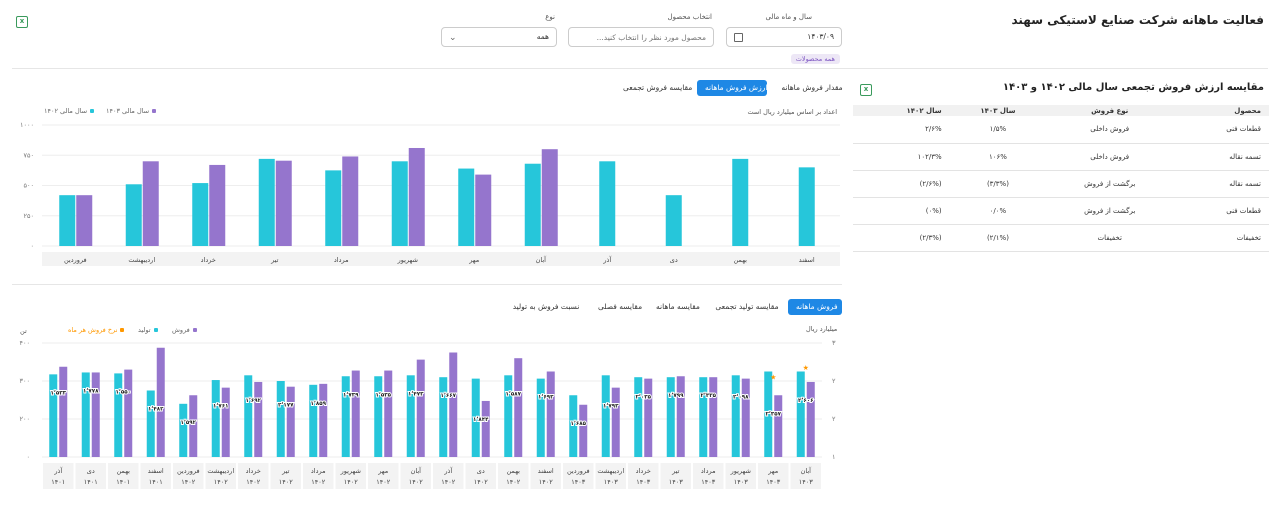 This screenshot has height=506, width=1280. What do you see at coordinates (253, 401) in the screenshot?
I see `data-label: ۱٬۶۹۲` at bounding box center [253, 401].